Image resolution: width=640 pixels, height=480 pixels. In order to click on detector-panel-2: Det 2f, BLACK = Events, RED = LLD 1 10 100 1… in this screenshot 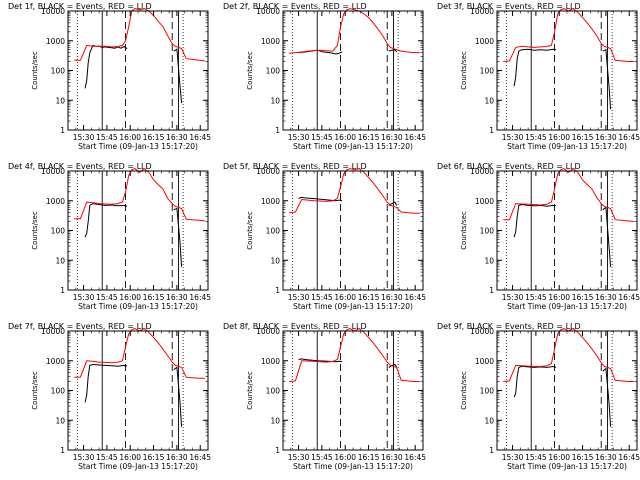, I will do `click(324, 76)`.